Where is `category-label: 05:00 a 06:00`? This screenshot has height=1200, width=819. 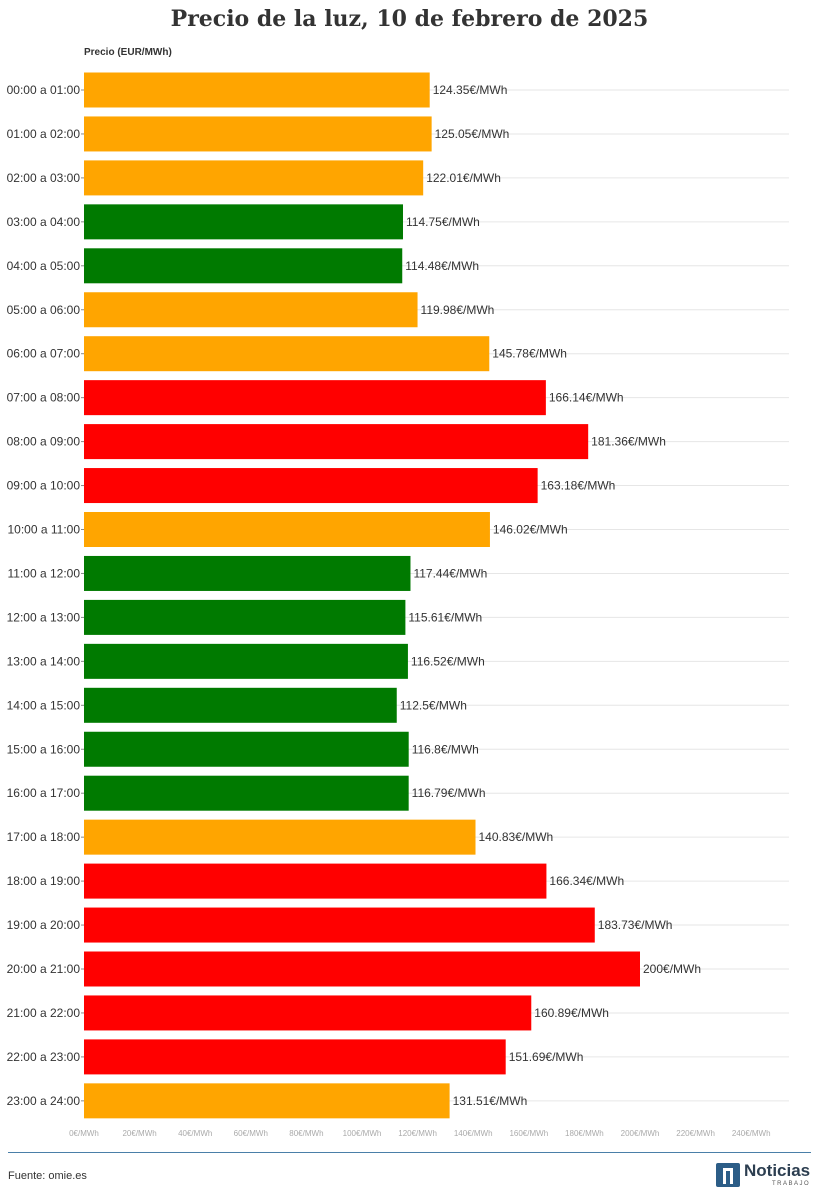
category-label: 05:00 a 06:00 is located at coordinates (44, 310).